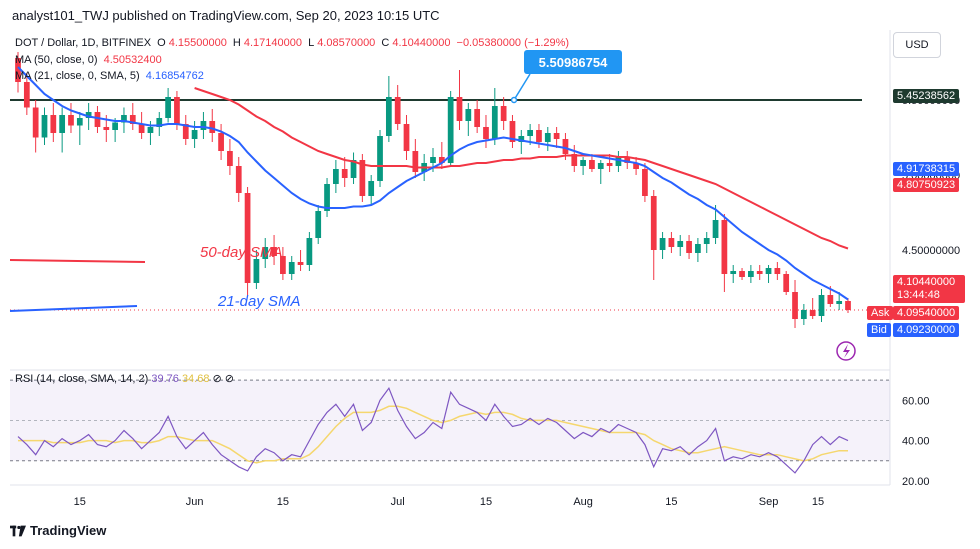 The width and height of the screenshot is (980, 549). Describe the element at coordinates (513, 43) in the screenshot. I see `legend-change: −0.05380000 (−1.29%)` at that location.